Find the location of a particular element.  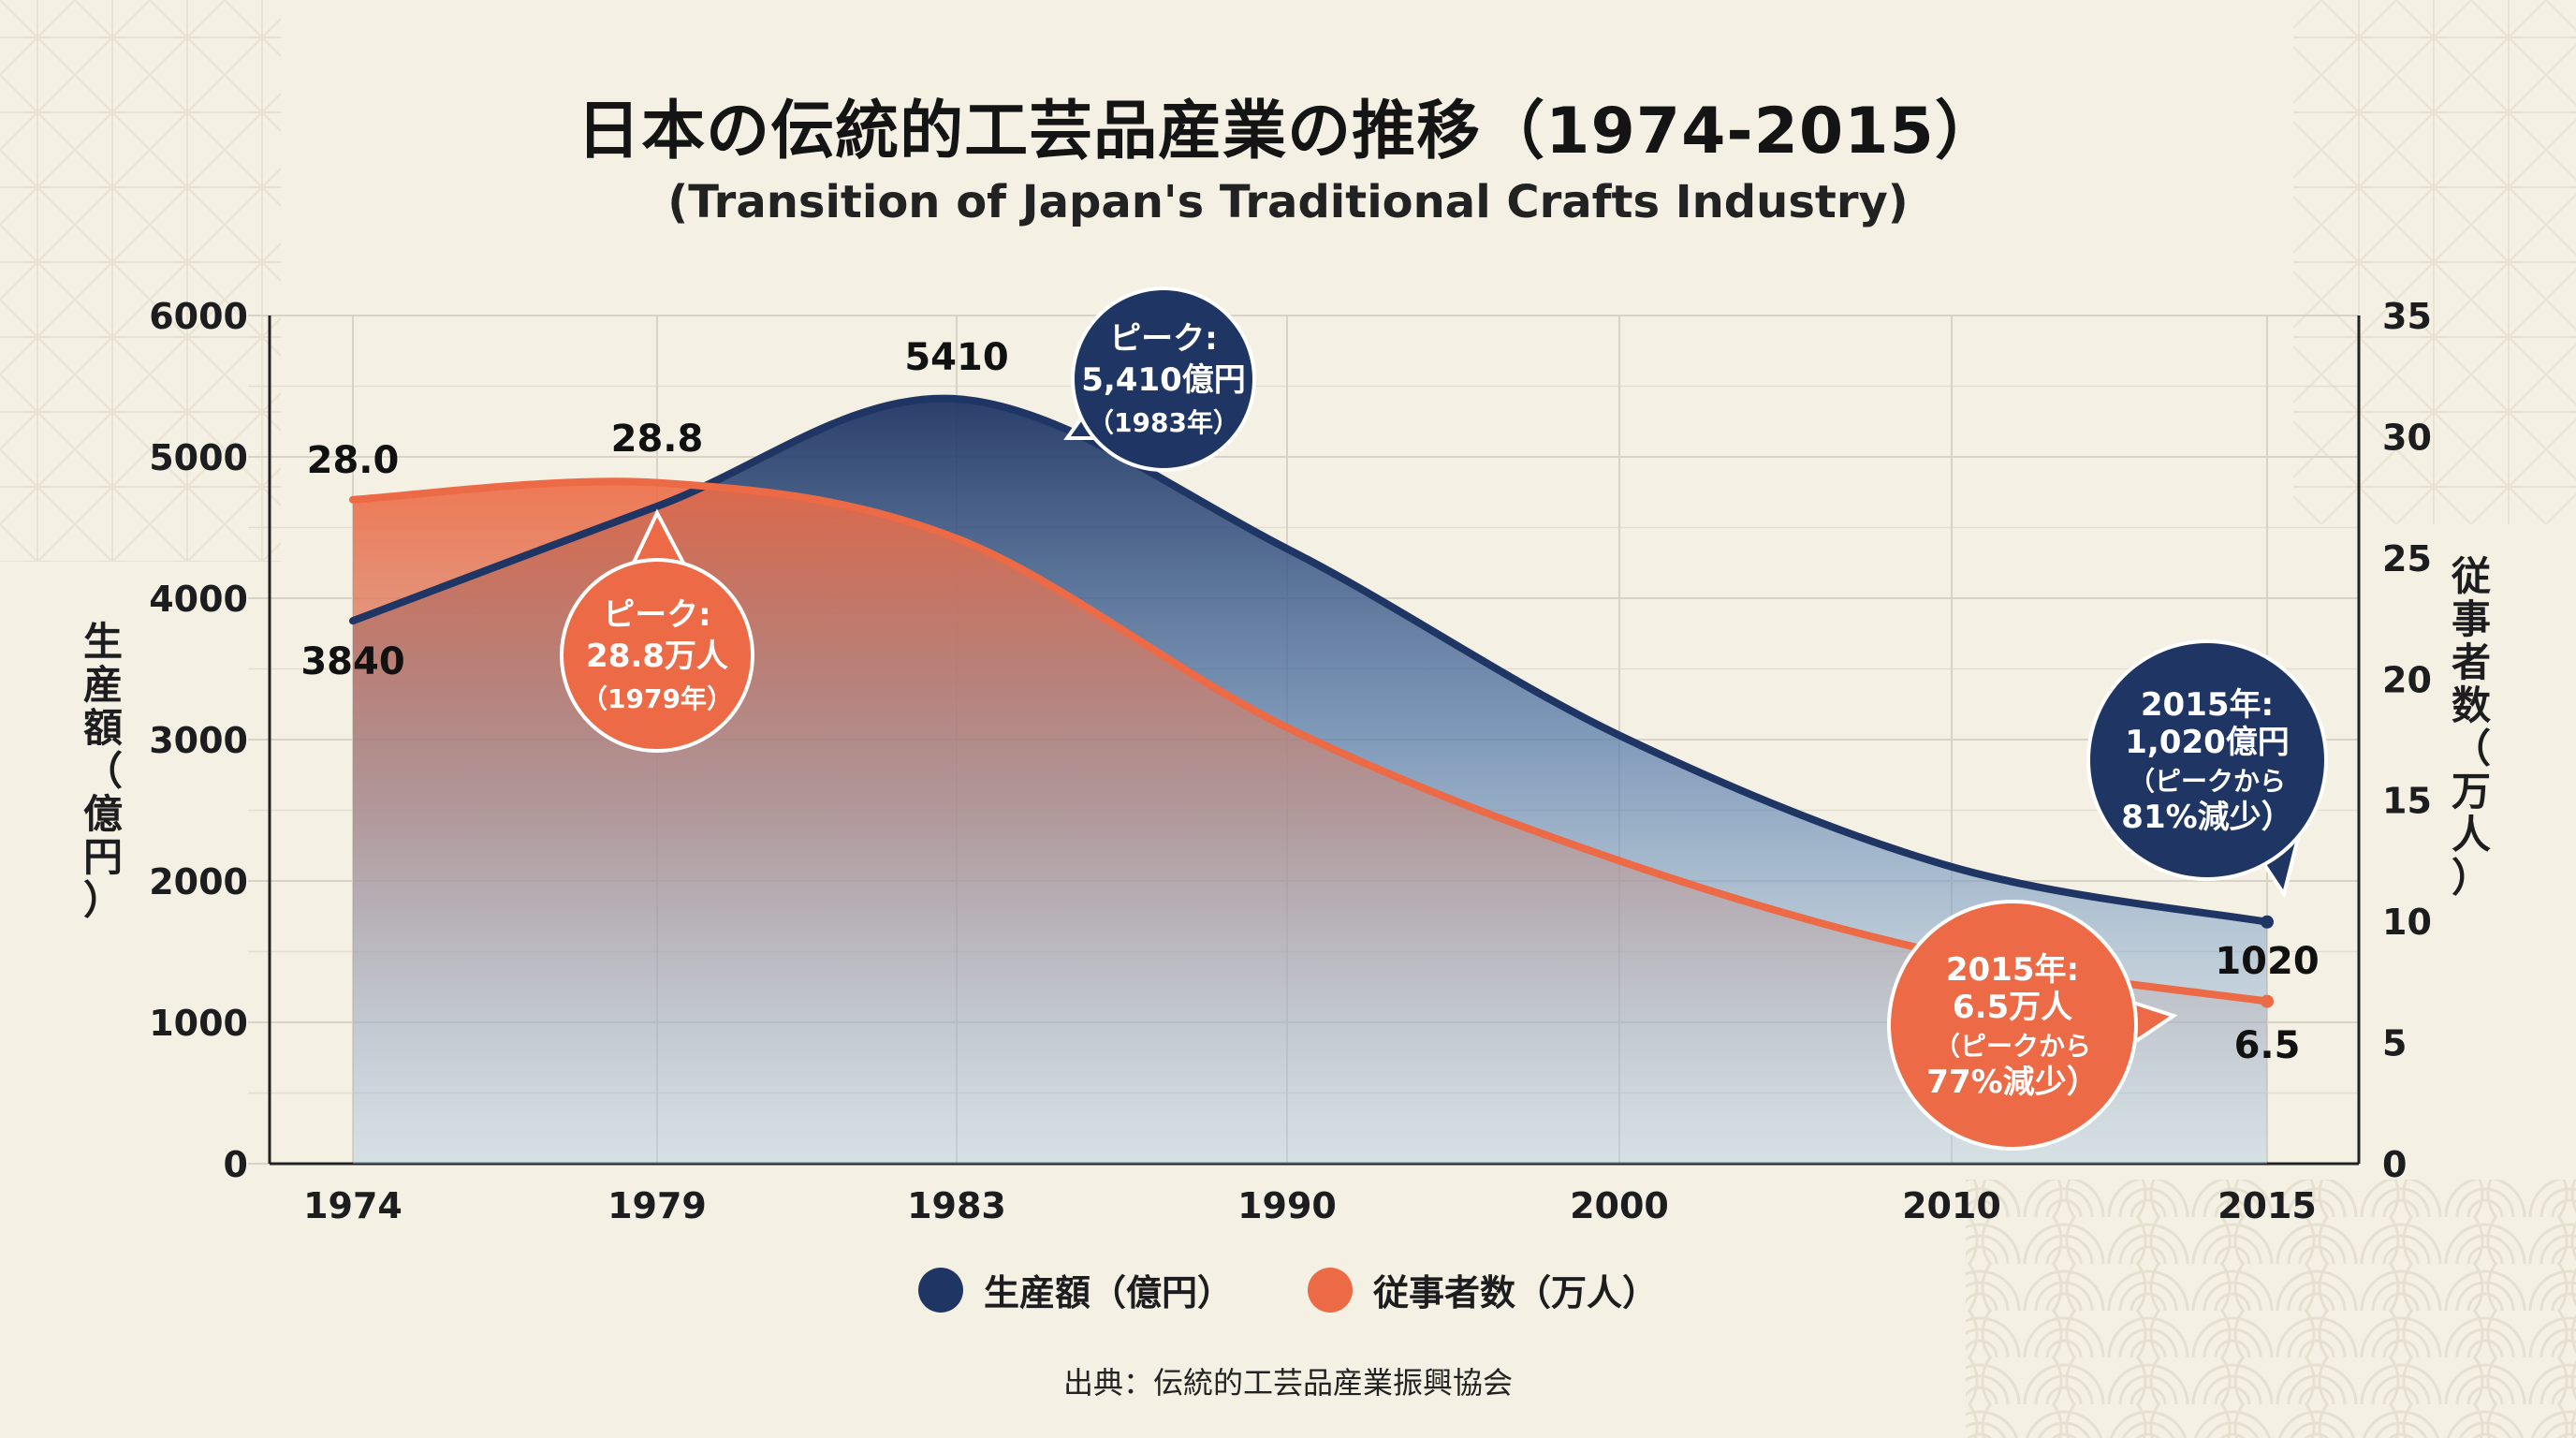

right-axis-title: 従 is located at coordinates (2471, 576).